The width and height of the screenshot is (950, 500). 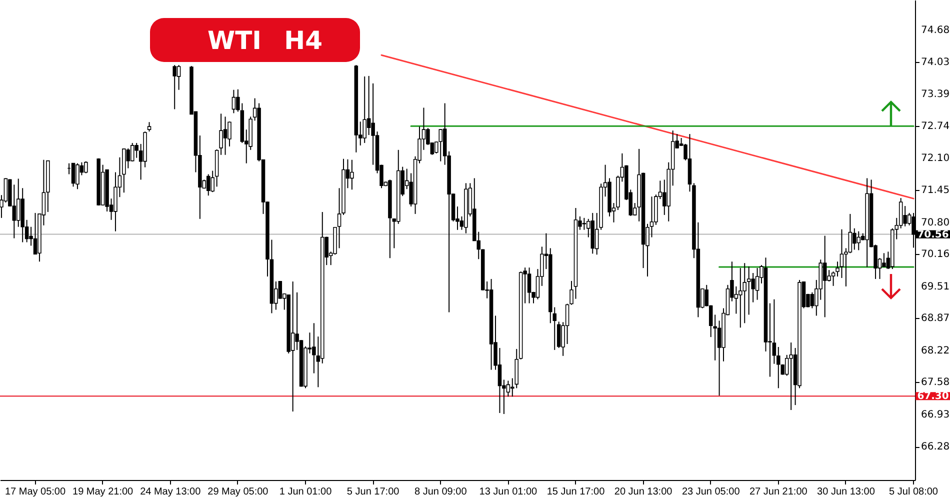 I want to click on y-tick-label: 74.68, so click(x=935, y=30).